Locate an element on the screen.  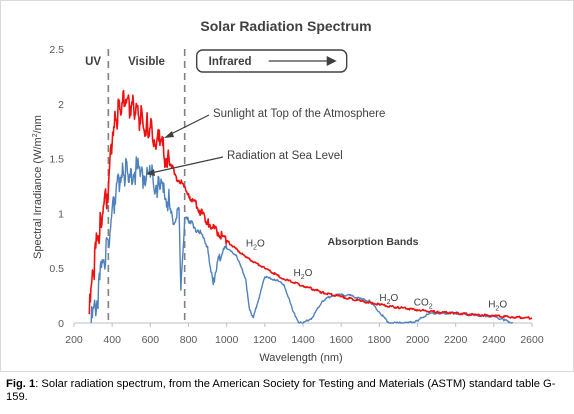
y-tick-label: 2.5 is located at coordinates (56, 50).